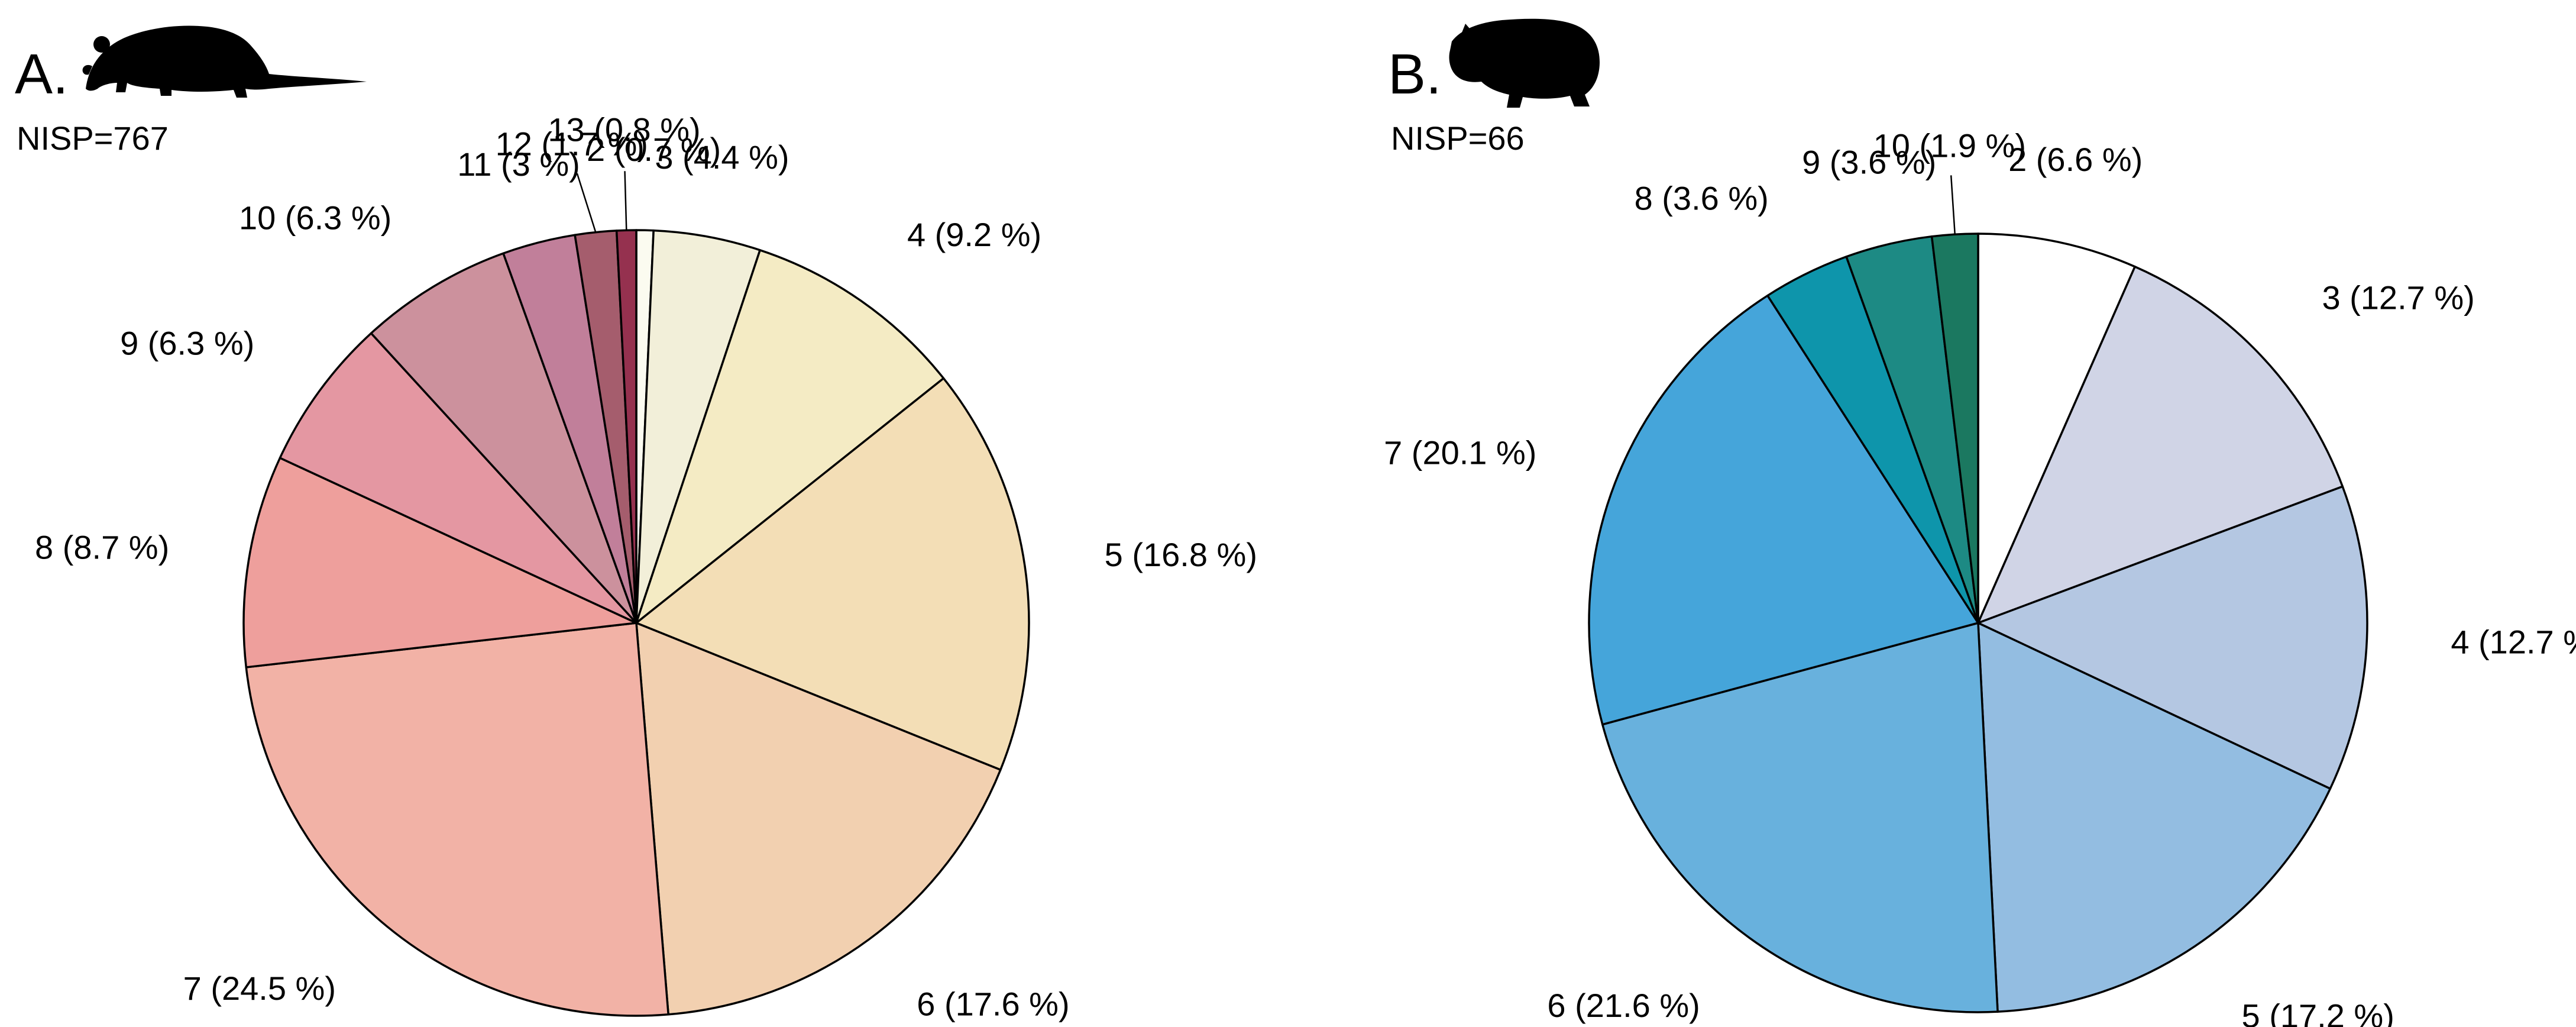 The width and height of the screenshot is (2576, 1027). What do you see at coordinates (1525, 63) in the screenshot?
I see `capybara-silhouette-icon` at bounding box center [1525, 63].